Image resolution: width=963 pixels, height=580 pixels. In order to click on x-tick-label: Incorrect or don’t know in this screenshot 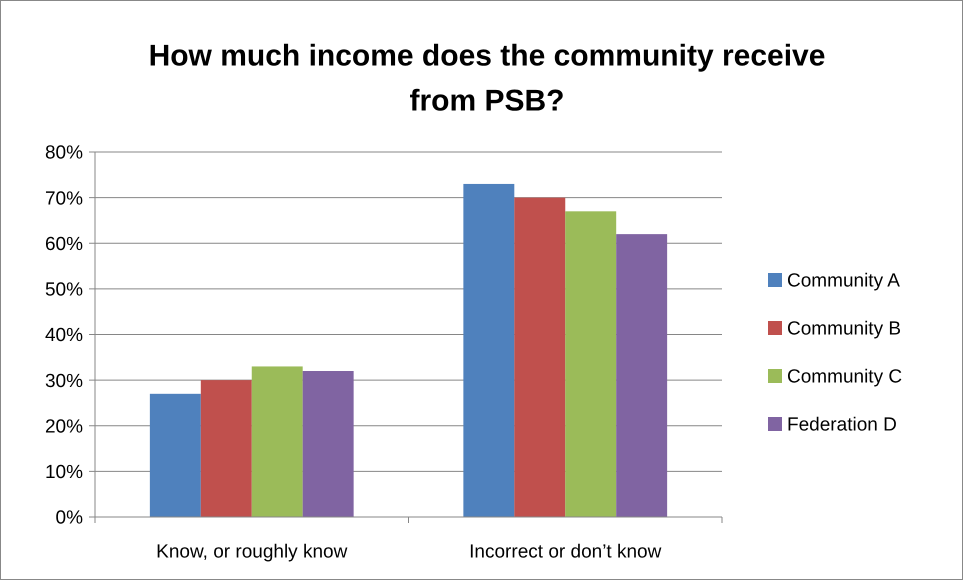, I will do `click(565, 552)`.